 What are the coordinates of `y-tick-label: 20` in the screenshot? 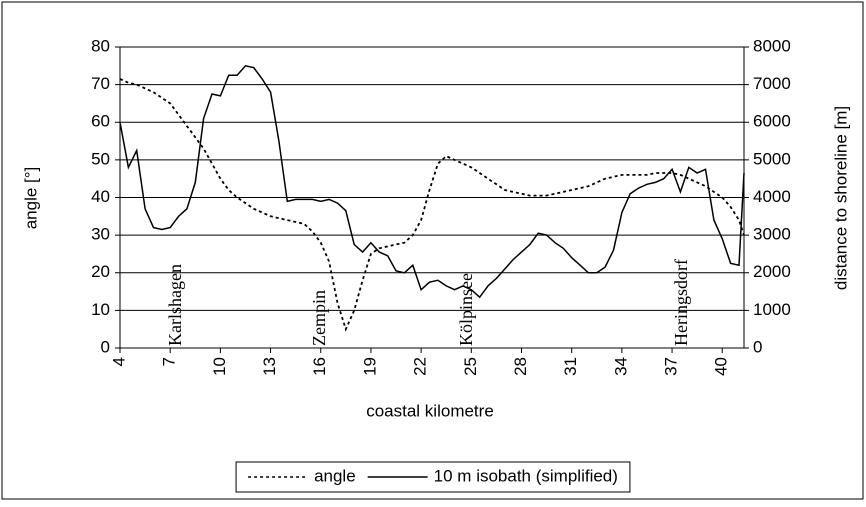 It's located at (100, 271).